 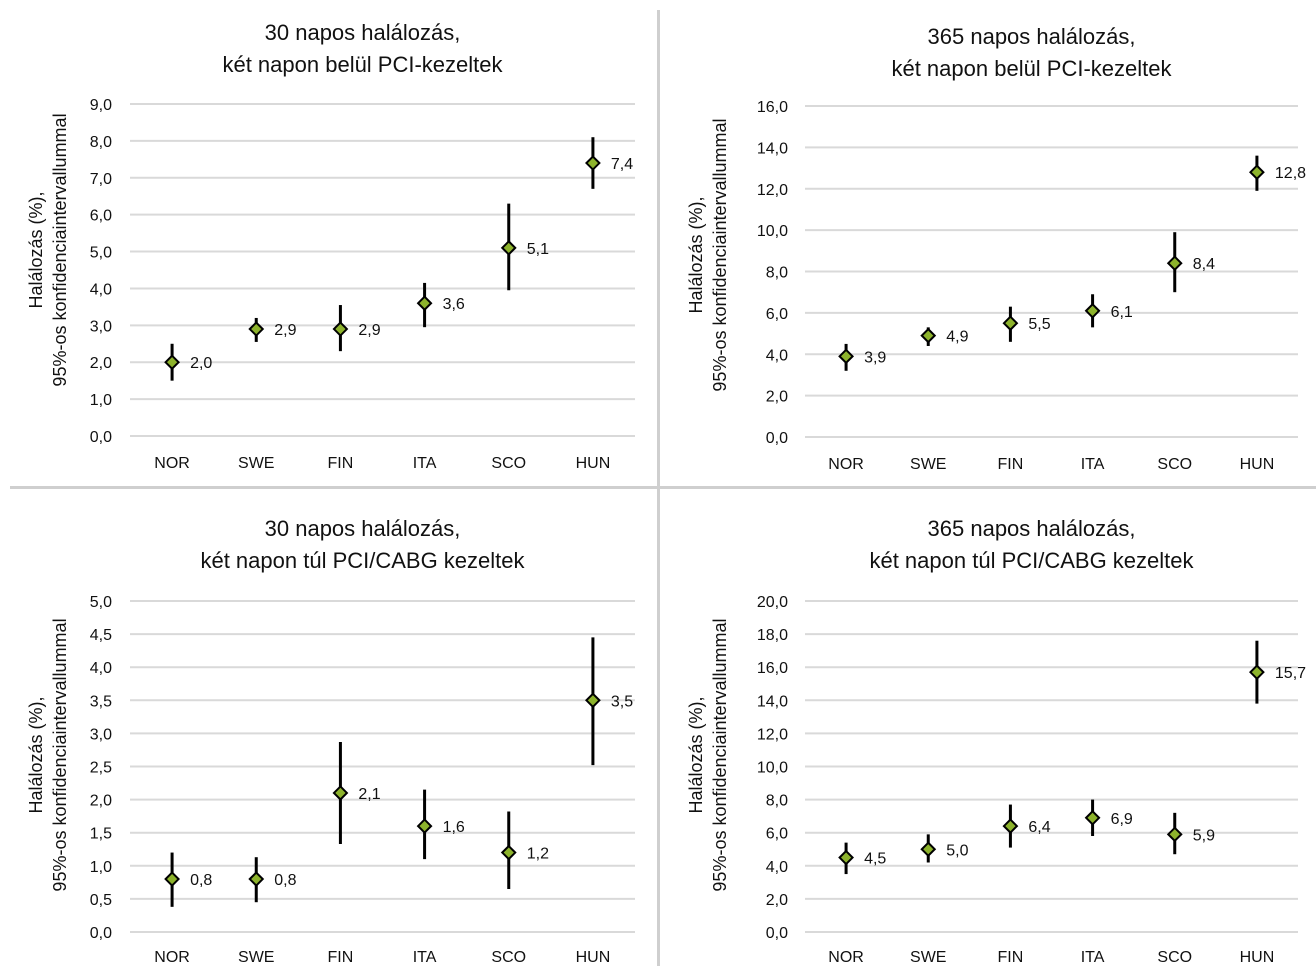 What do you see at coordinates (663, 487) in the screenshot?
I see `horizontal-divider` at bounding box center [663, 487].